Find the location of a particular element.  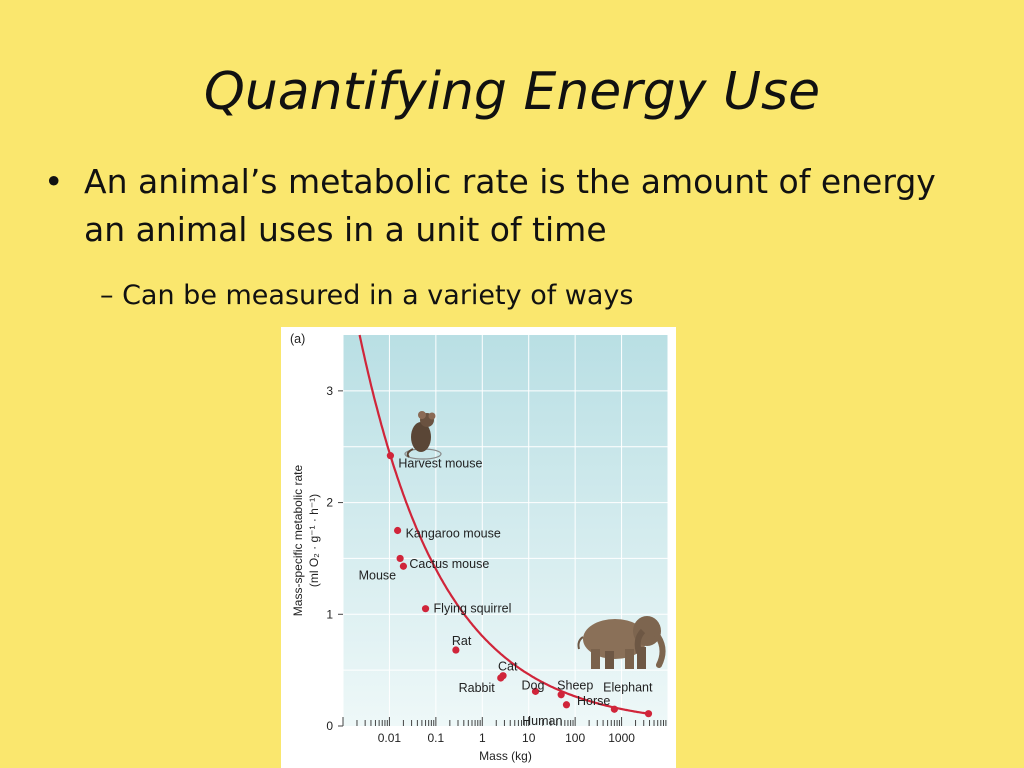

allometric-curve is located at coordinates (504, 525).